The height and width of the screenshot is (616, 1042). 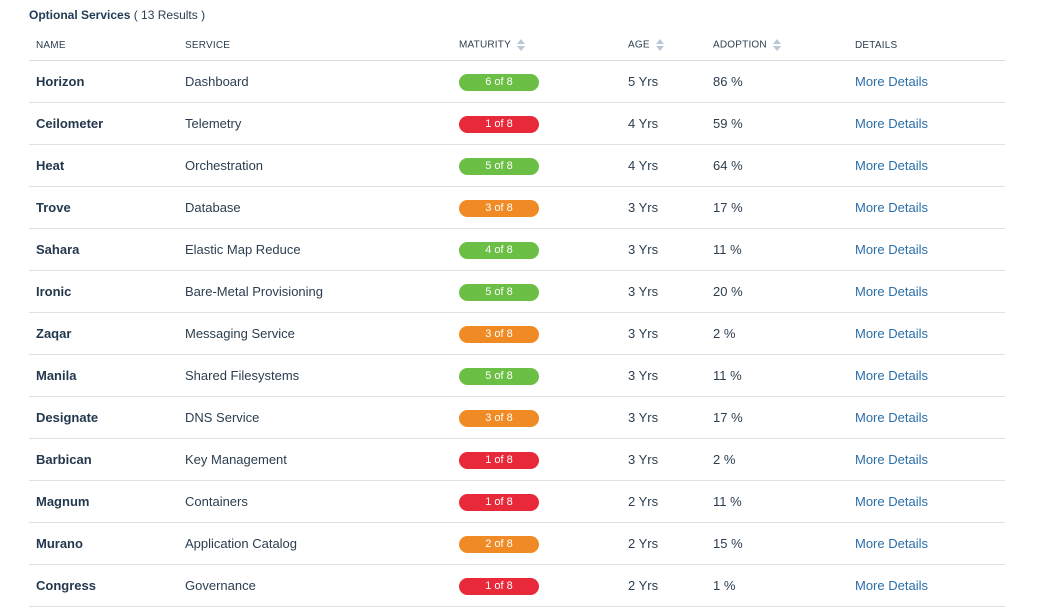 I want to click on adoption-rate: 1 %, so click(x=777, y=585).